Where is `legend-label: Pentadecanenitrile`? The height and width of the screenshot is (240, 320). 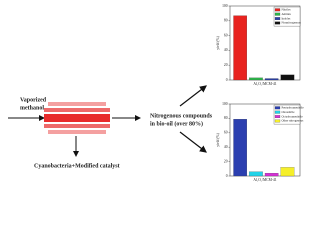
legend-label: Pentadecanenitrile is located at coordinates (293, 107).